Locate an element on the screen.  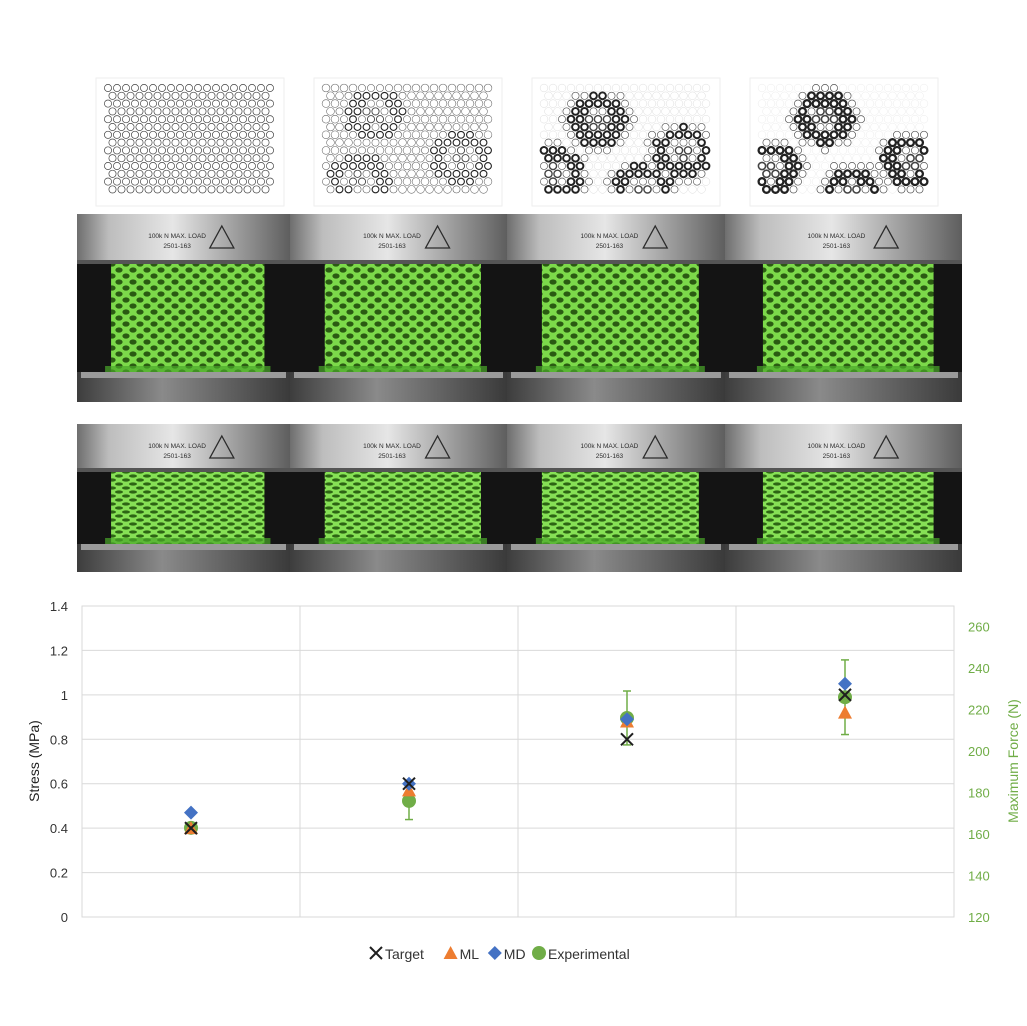
legend-label: MD is located at coordinates (515, 954).